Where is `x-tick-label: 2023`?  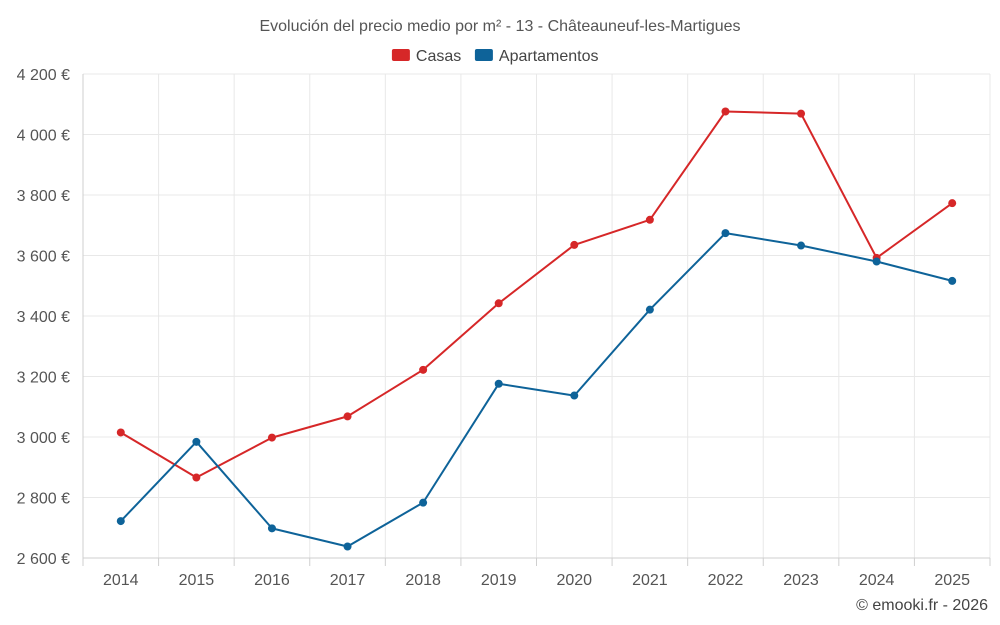 x-tick-label: 2023 is located at coordinates (801, 580).